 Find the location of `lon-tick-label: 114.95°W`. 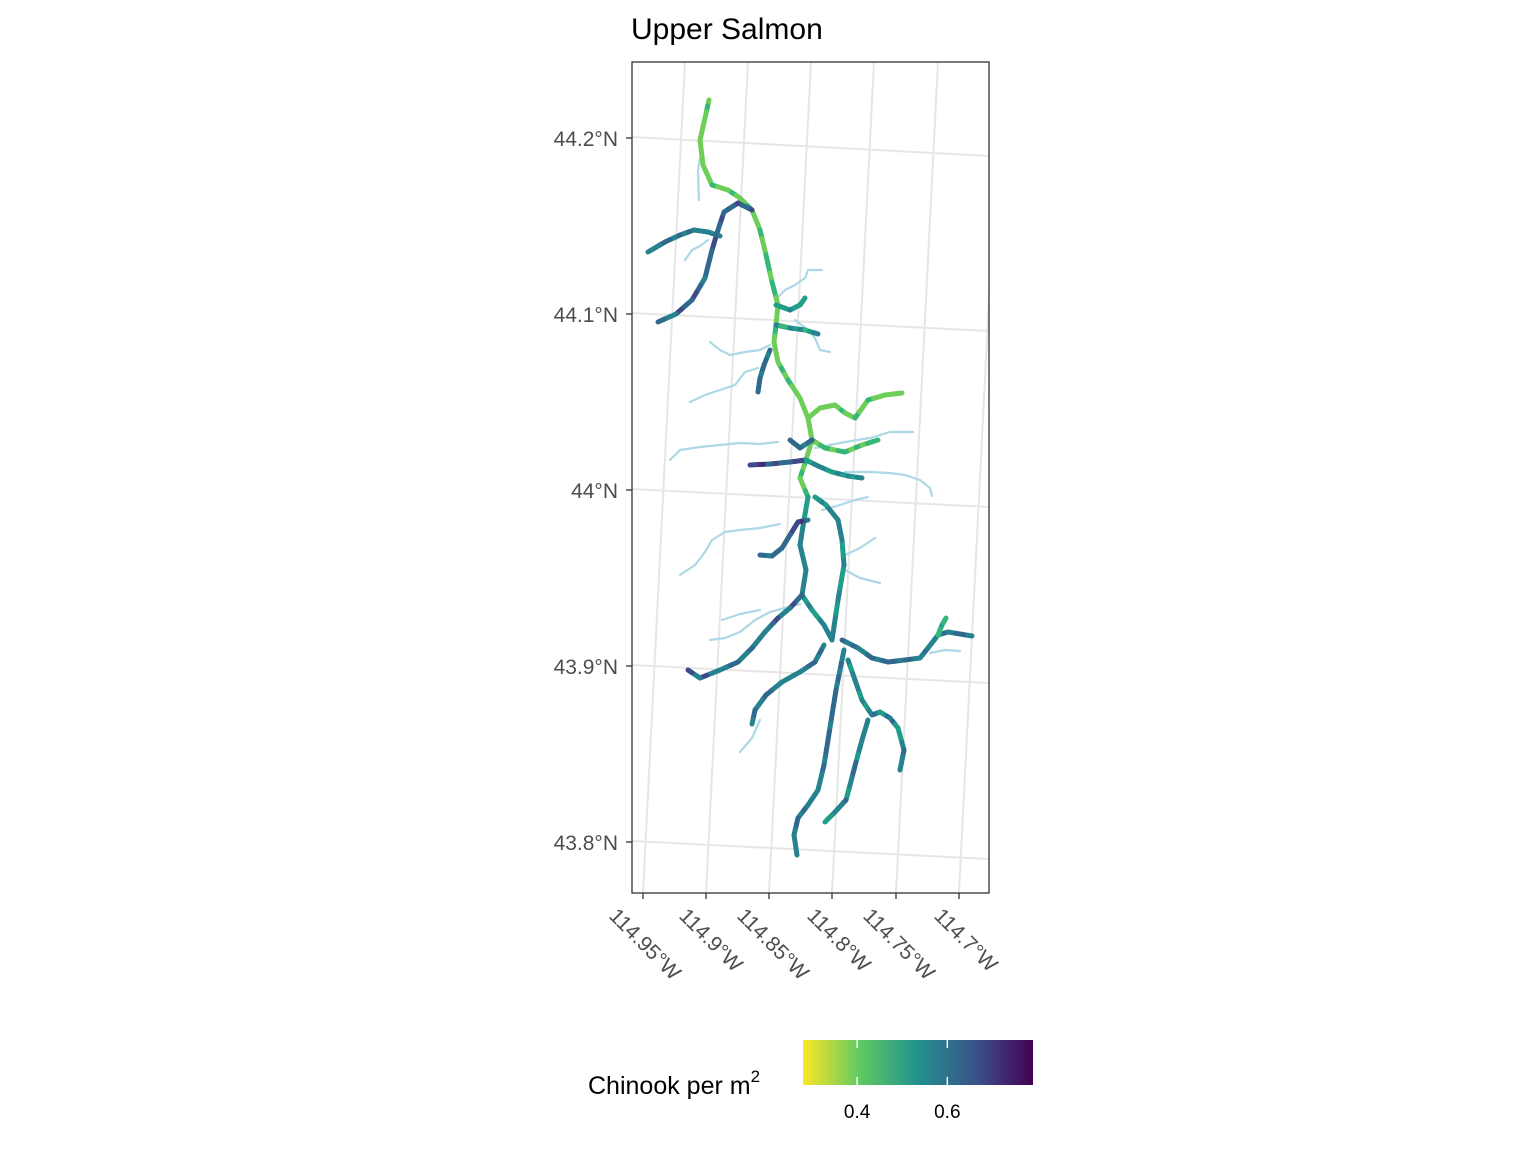

lon-tick-label: 114.95°W is located at coordinates (644, 944).